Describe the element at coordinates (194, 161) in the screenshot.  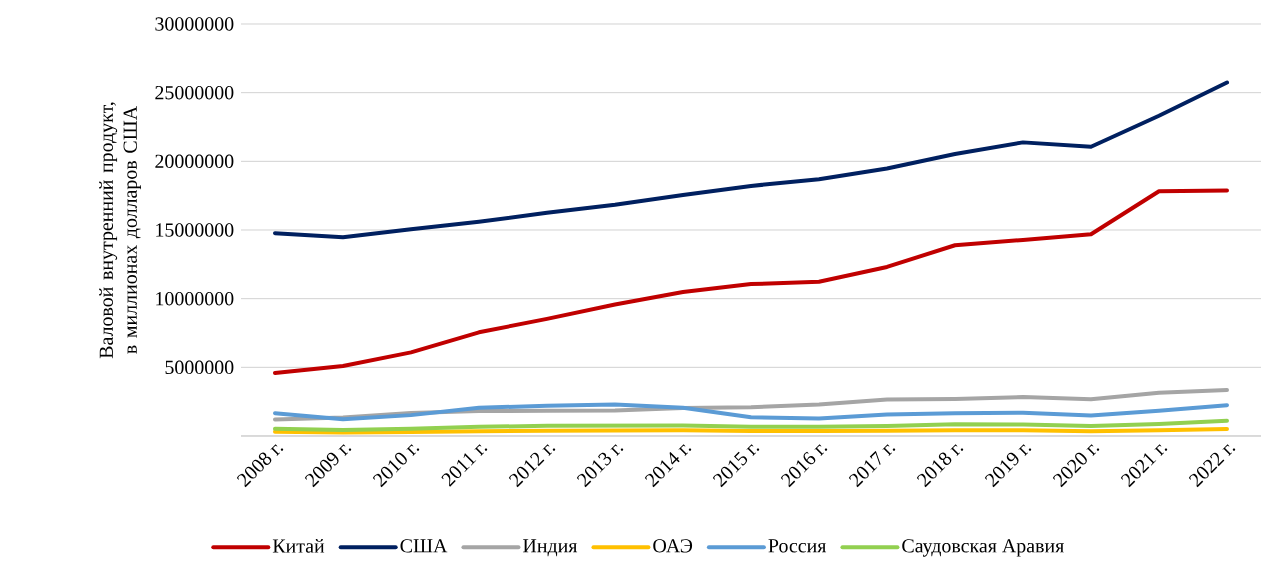
I see `y-tick-label: 20000000` at that location.